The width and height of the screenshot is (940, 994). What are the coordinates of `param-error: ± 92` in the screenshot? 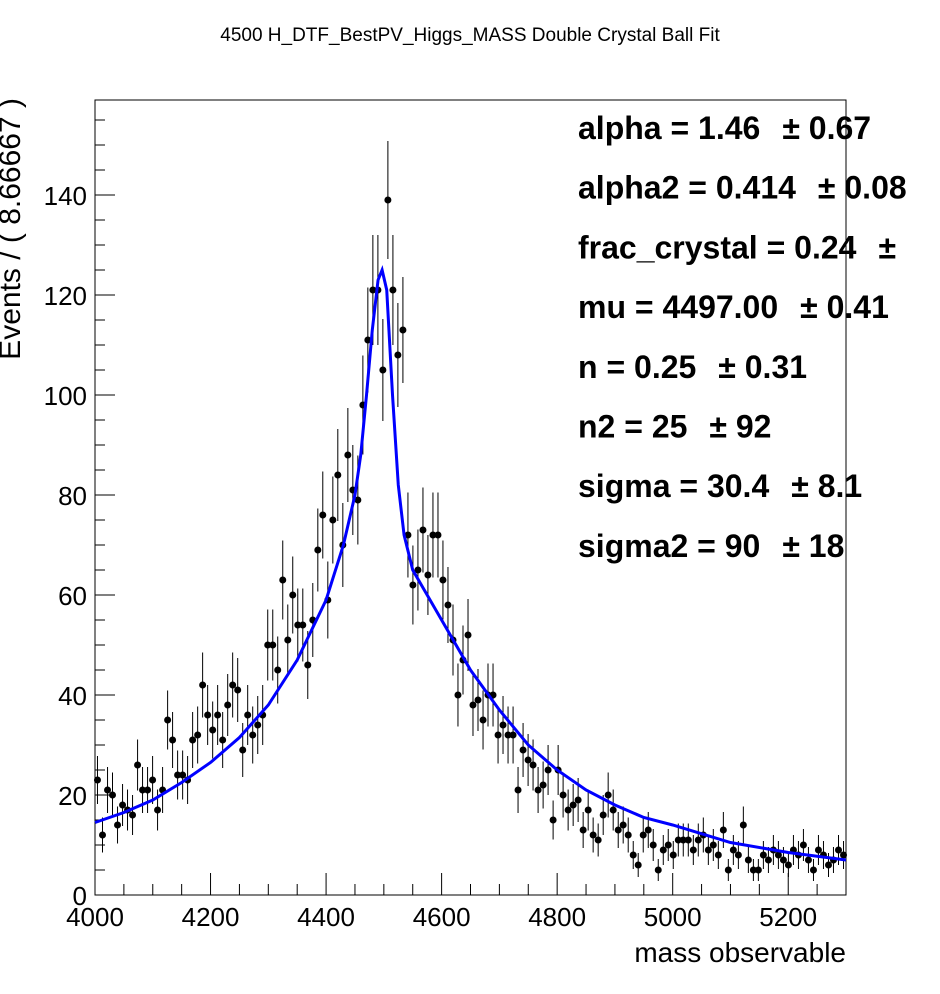 It's located at (740, 427).